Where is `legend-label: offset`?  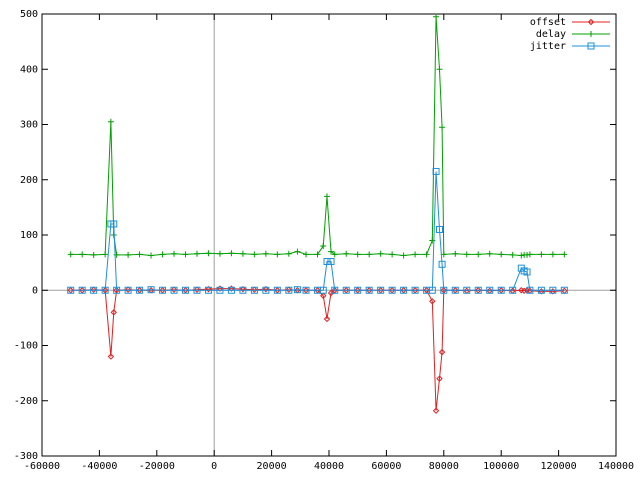
legend-label: offset is located at coordinates (548, 22).